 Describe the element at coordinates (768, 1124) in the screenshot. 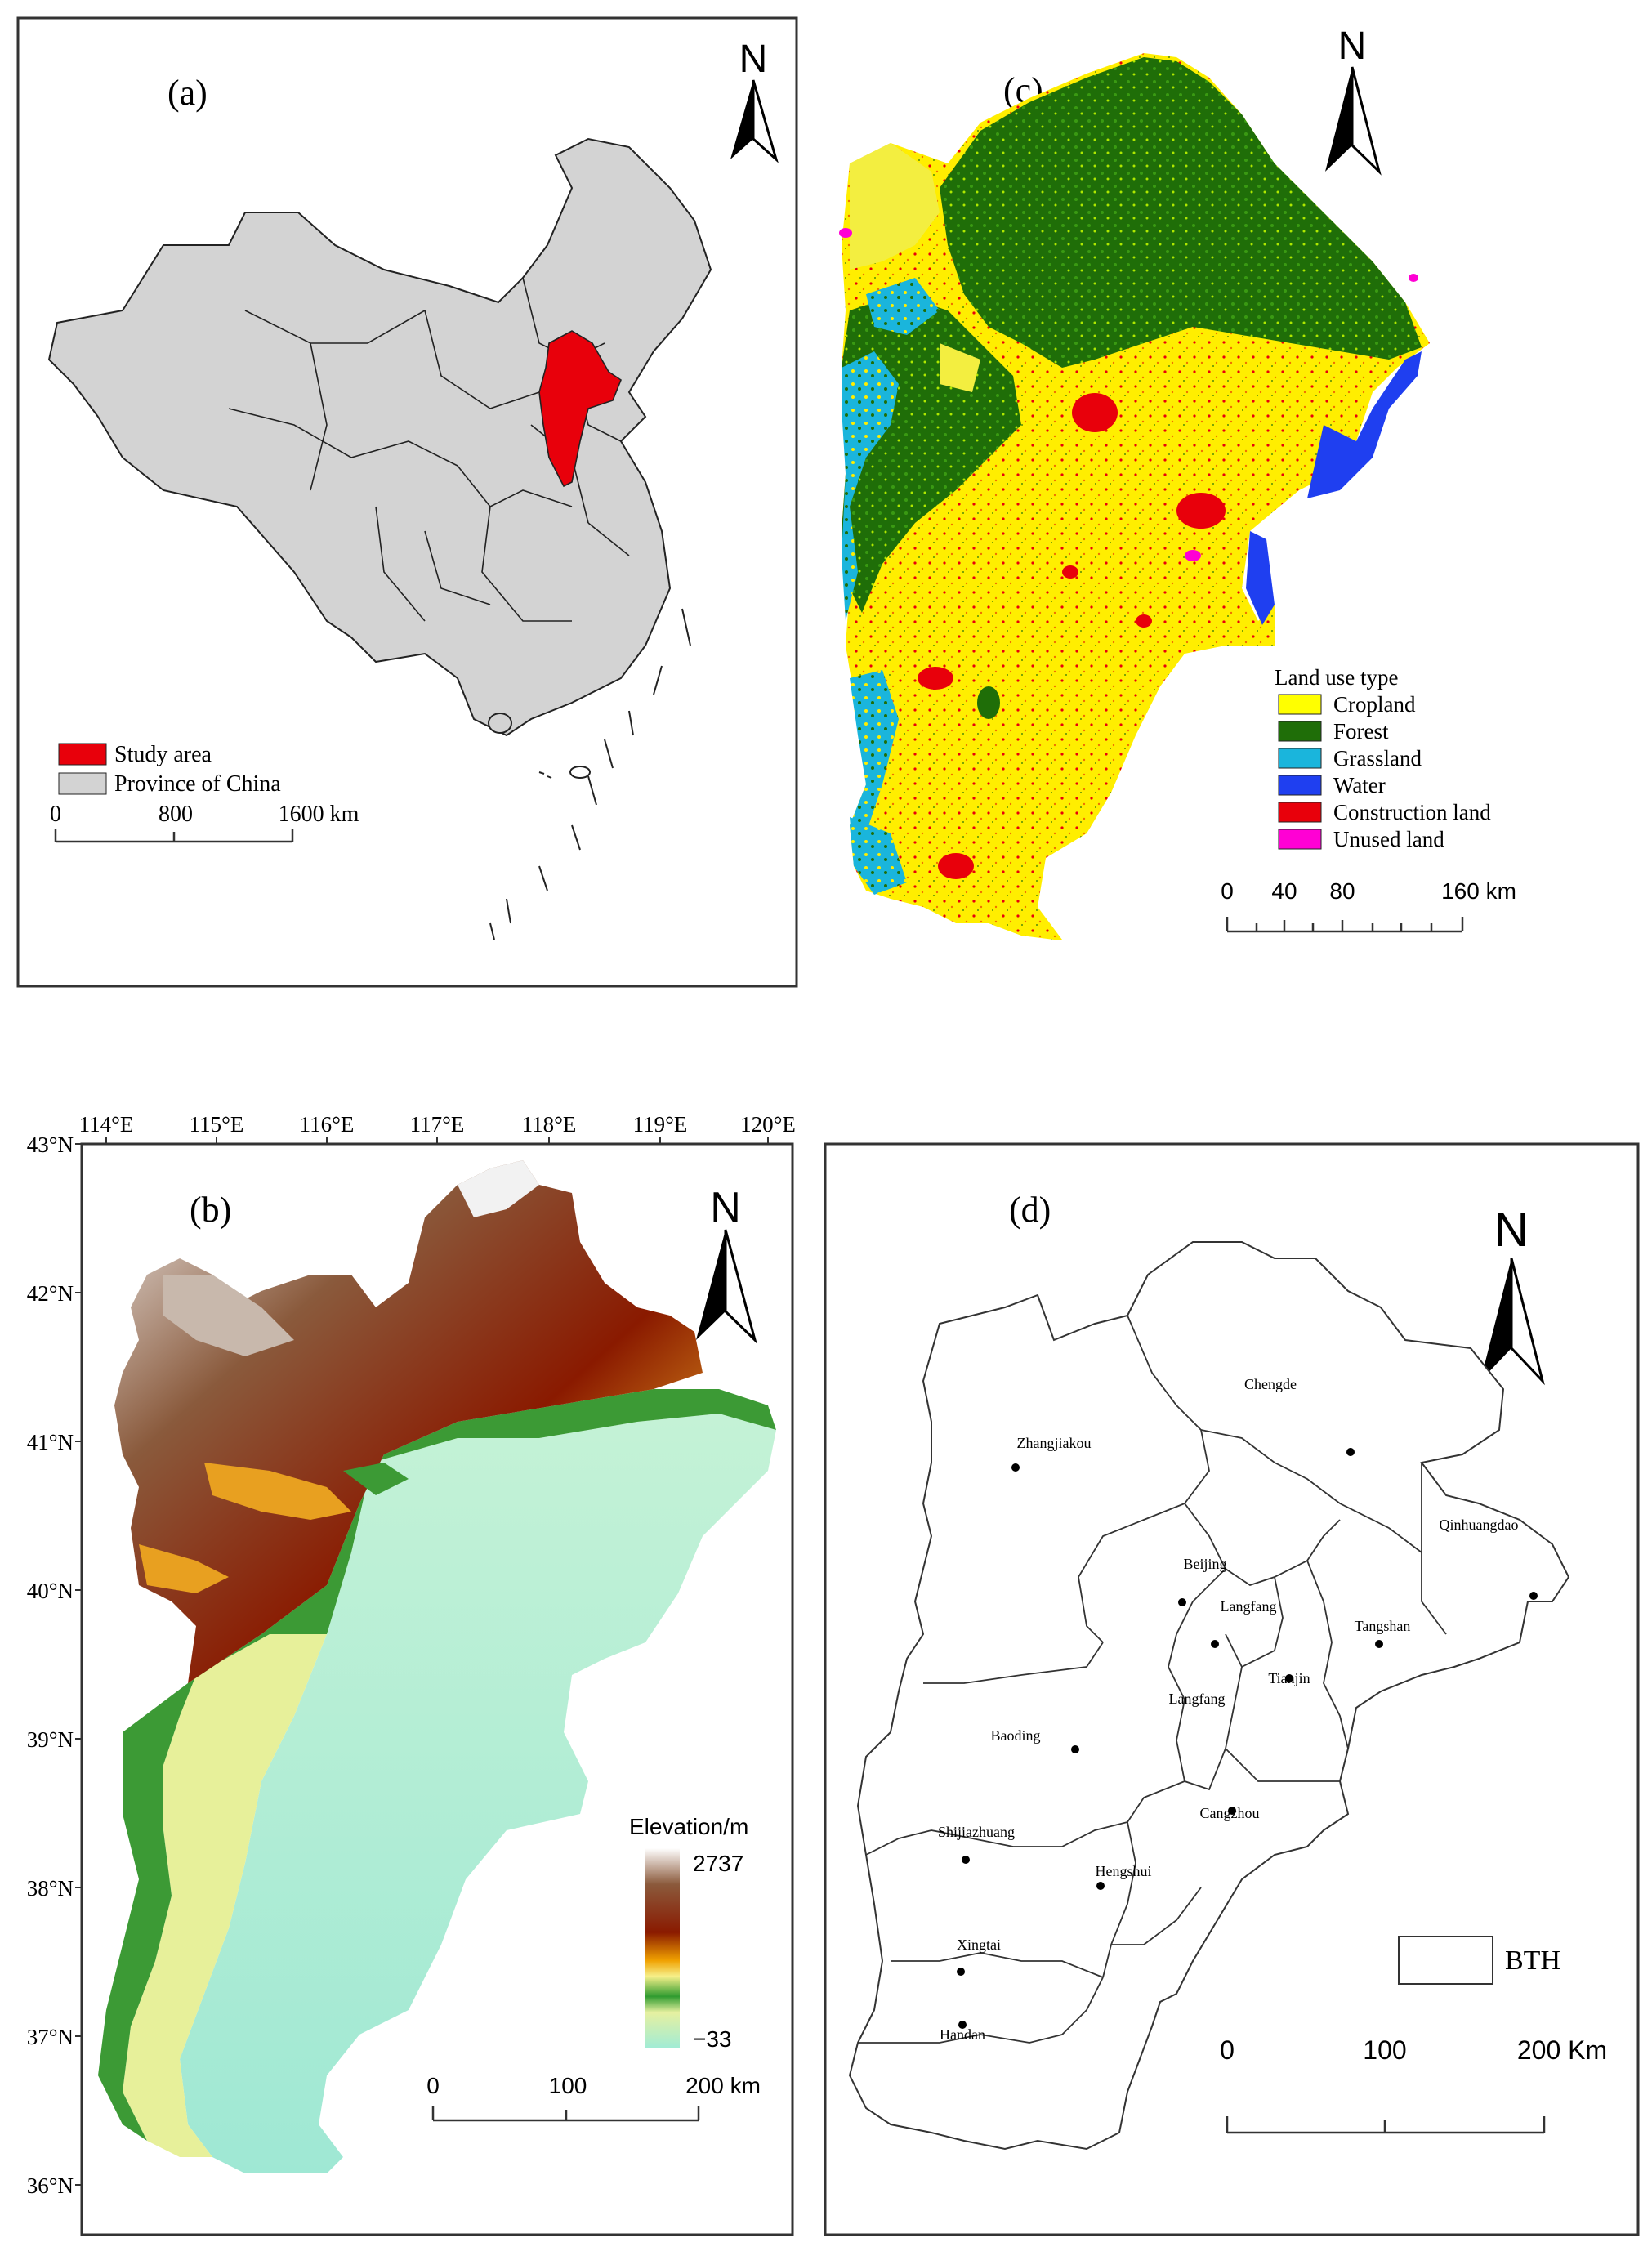

I see `lon-tick-120: 120°E` at that location.